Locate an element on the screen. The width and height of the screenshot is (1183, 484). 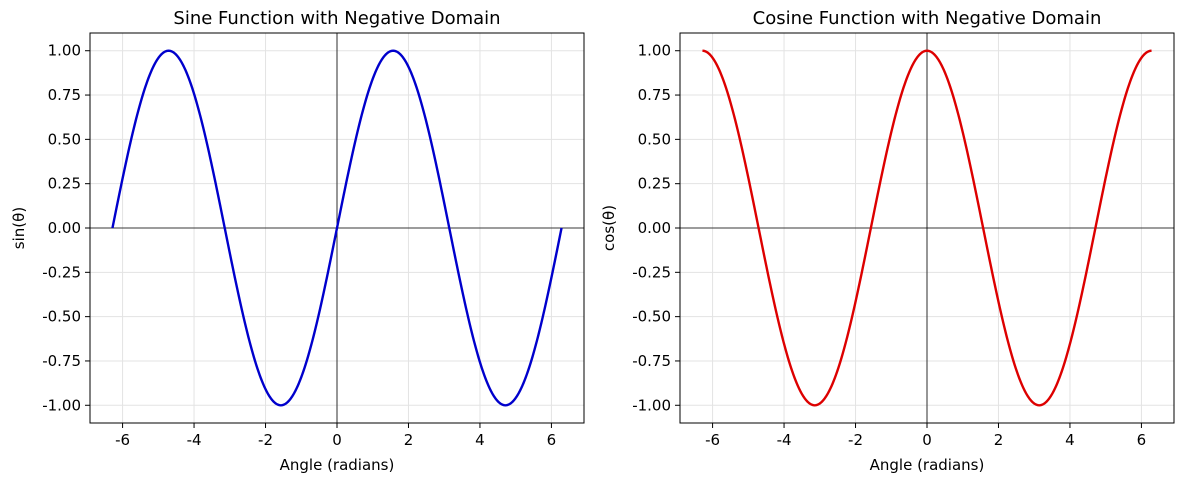
chart-title: Sine Function with Negative Domain is located at coordinates (336, 18).